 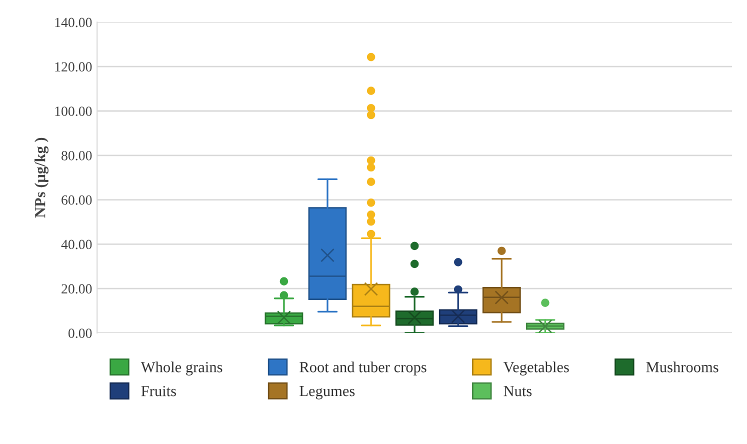 I want to click on y-tick-label: 80.00, so click(x=77, y=155).